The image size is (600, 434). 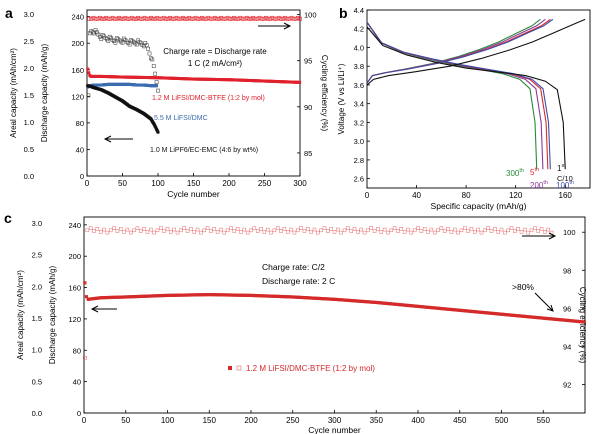 I want to click on efficiency-point-c-first, so click(x=85, y=358).